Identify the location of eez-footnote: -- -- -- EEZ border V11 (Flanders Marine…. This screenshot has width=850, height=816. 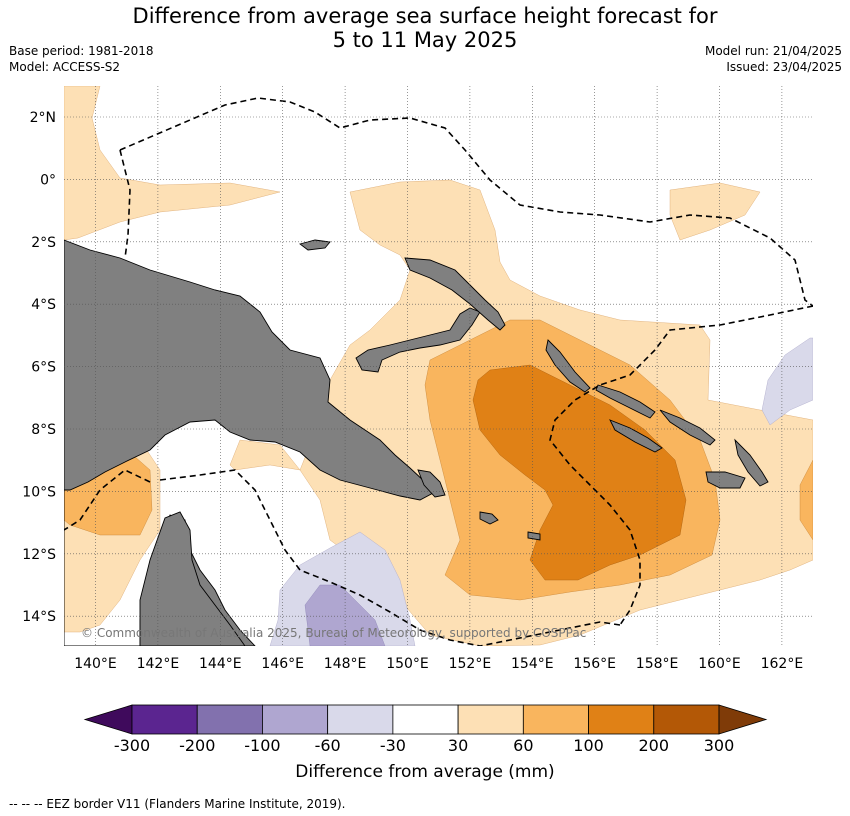
(177, 804).